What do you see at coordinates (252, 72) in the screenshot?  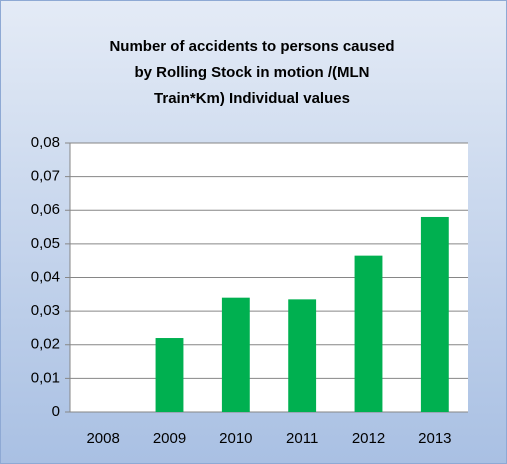 I see `chart-title: by Rolling Stock in motion /(MLN` at bounding box center [252, 72].